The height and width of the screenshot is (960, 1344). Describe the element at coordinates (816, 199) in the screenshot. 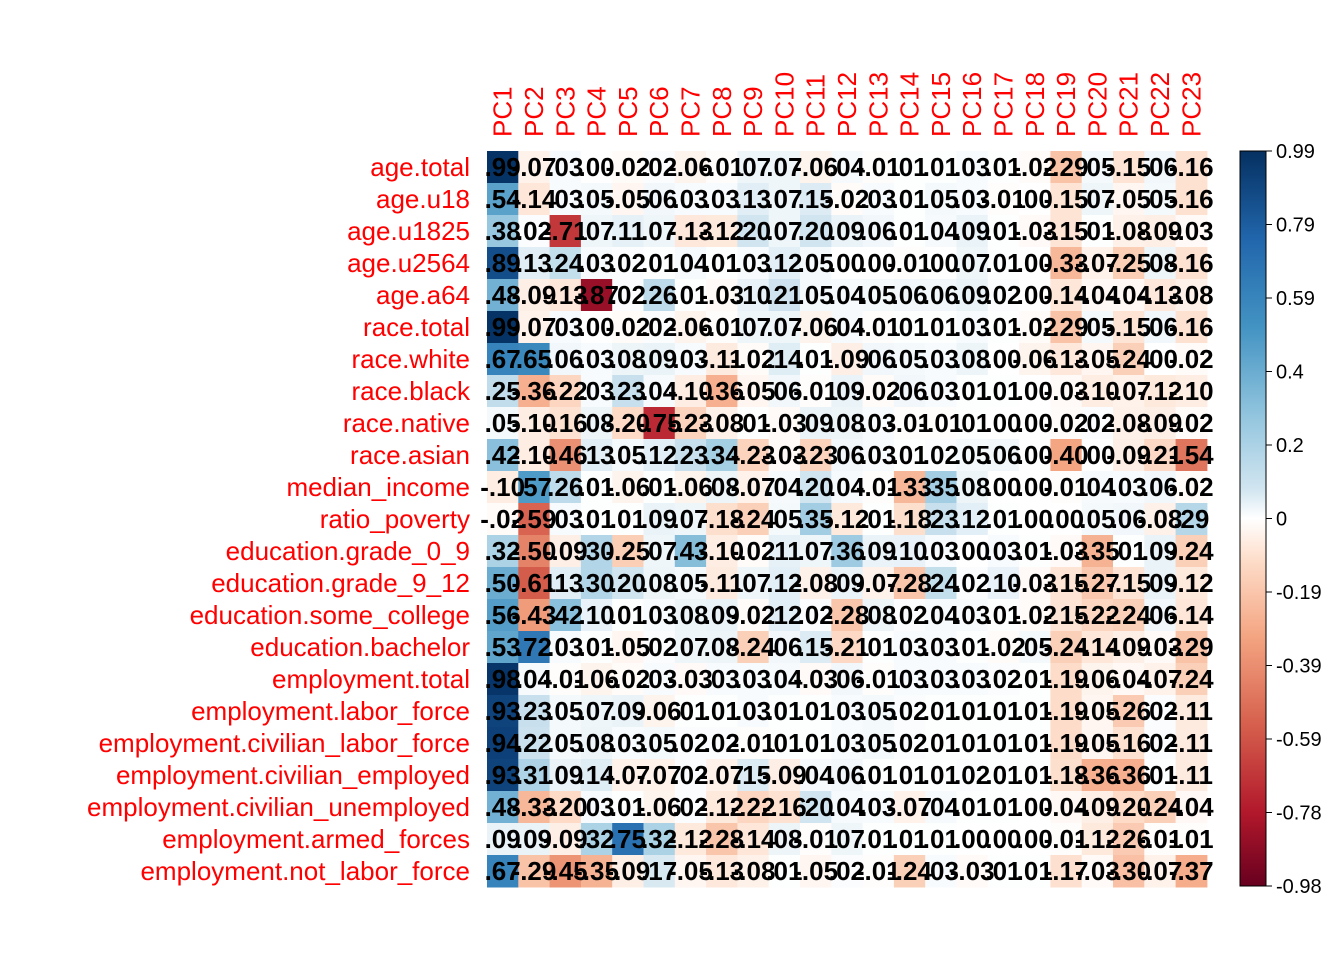

I see `cell-value-label: .15` at that location.